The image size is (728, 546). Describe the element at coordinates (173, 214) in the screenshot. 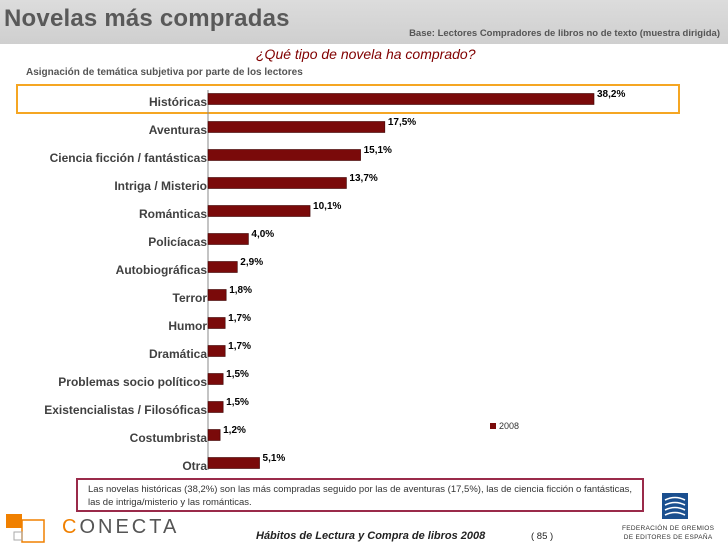

I see `category-label: Románticas` at that location.